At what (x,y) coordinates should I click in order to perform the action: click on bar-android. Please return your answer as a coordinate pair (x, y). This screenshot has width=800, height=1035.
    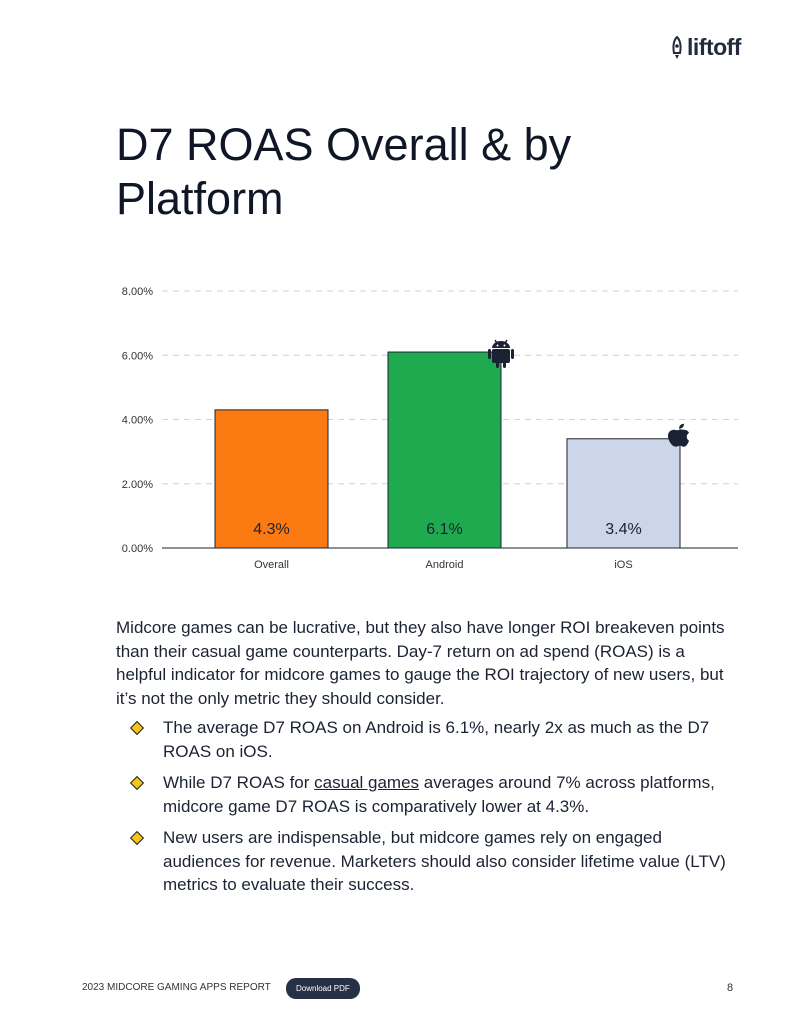
    Looking at the image, I should click on (444, 450).